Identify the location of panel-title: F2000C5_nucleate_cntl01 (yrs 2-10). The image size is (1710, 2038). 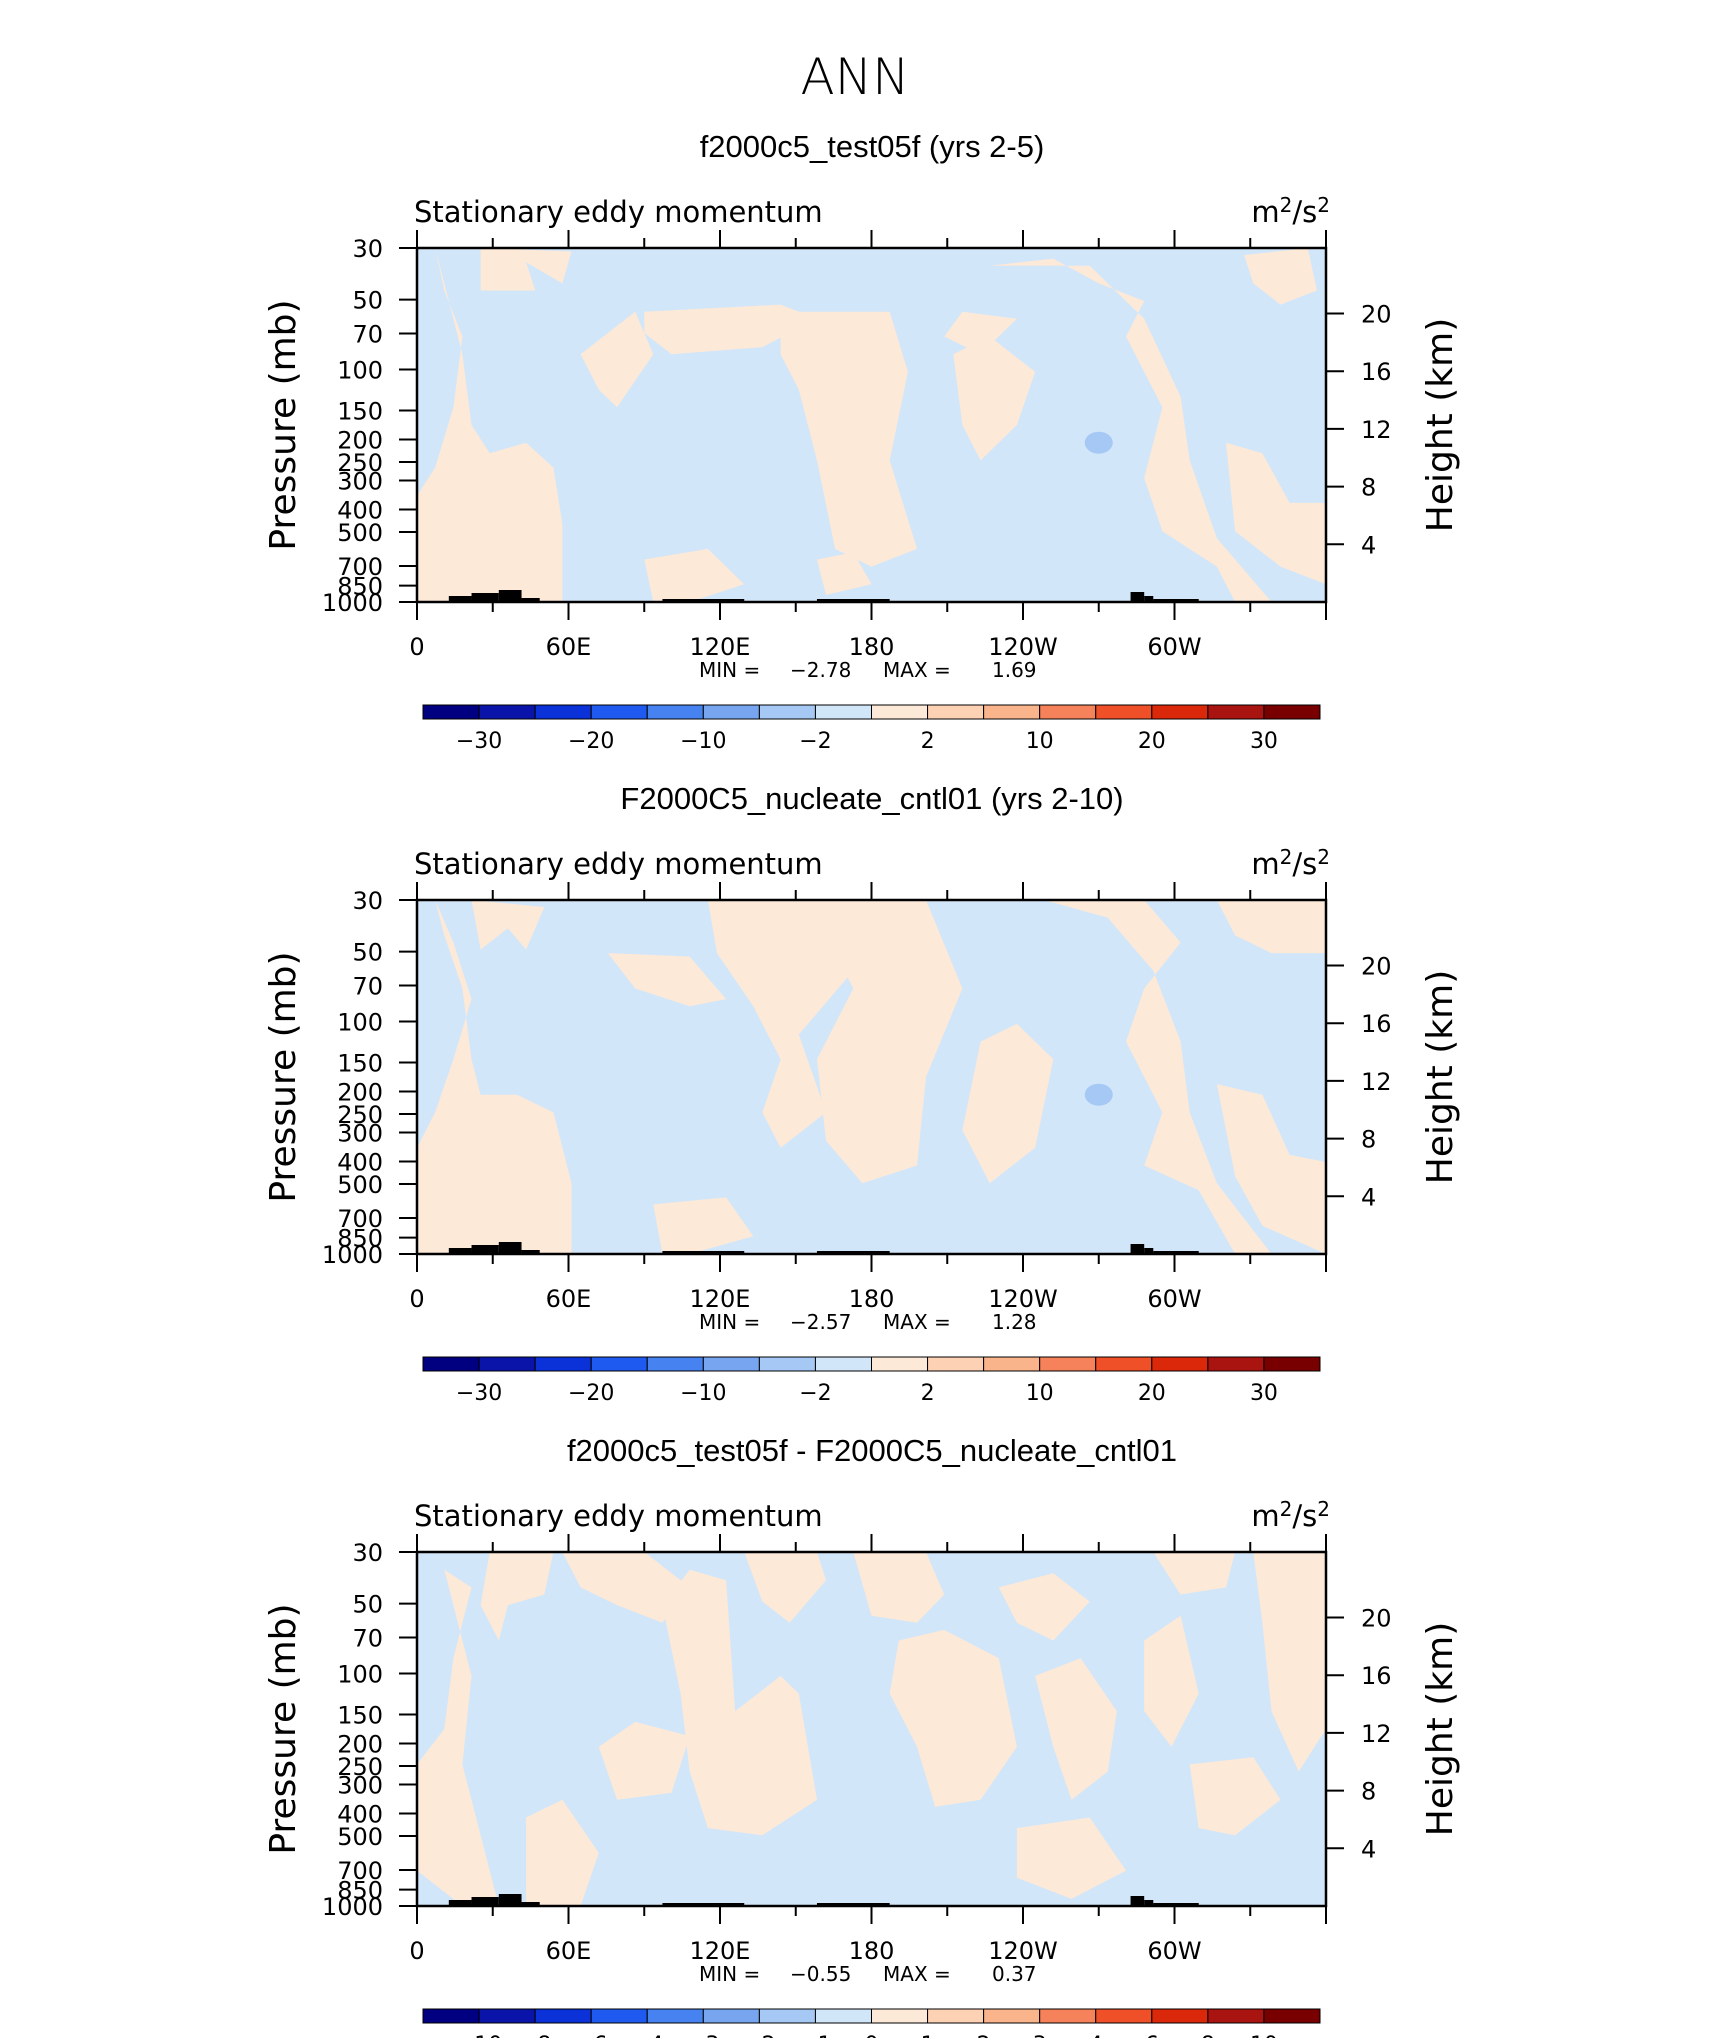
(871, 798).